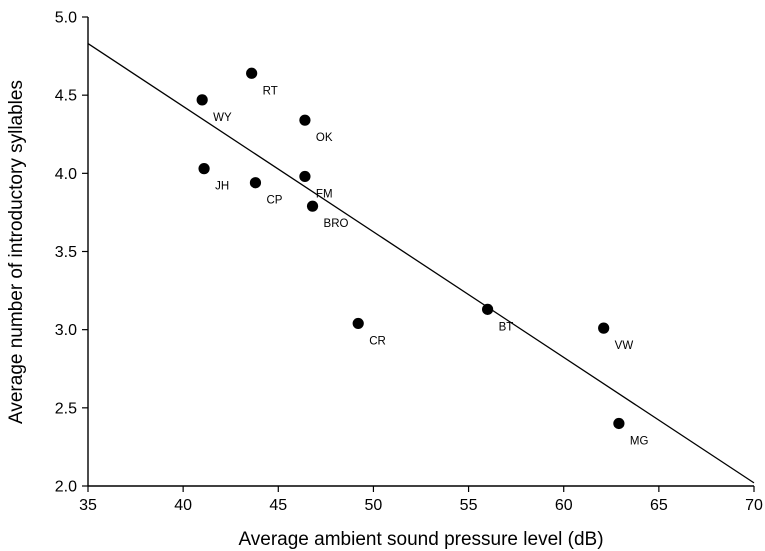 Image resolution: width=765 pixels, height=551 pixels. I want to click on point-fm, so click(305, 176).